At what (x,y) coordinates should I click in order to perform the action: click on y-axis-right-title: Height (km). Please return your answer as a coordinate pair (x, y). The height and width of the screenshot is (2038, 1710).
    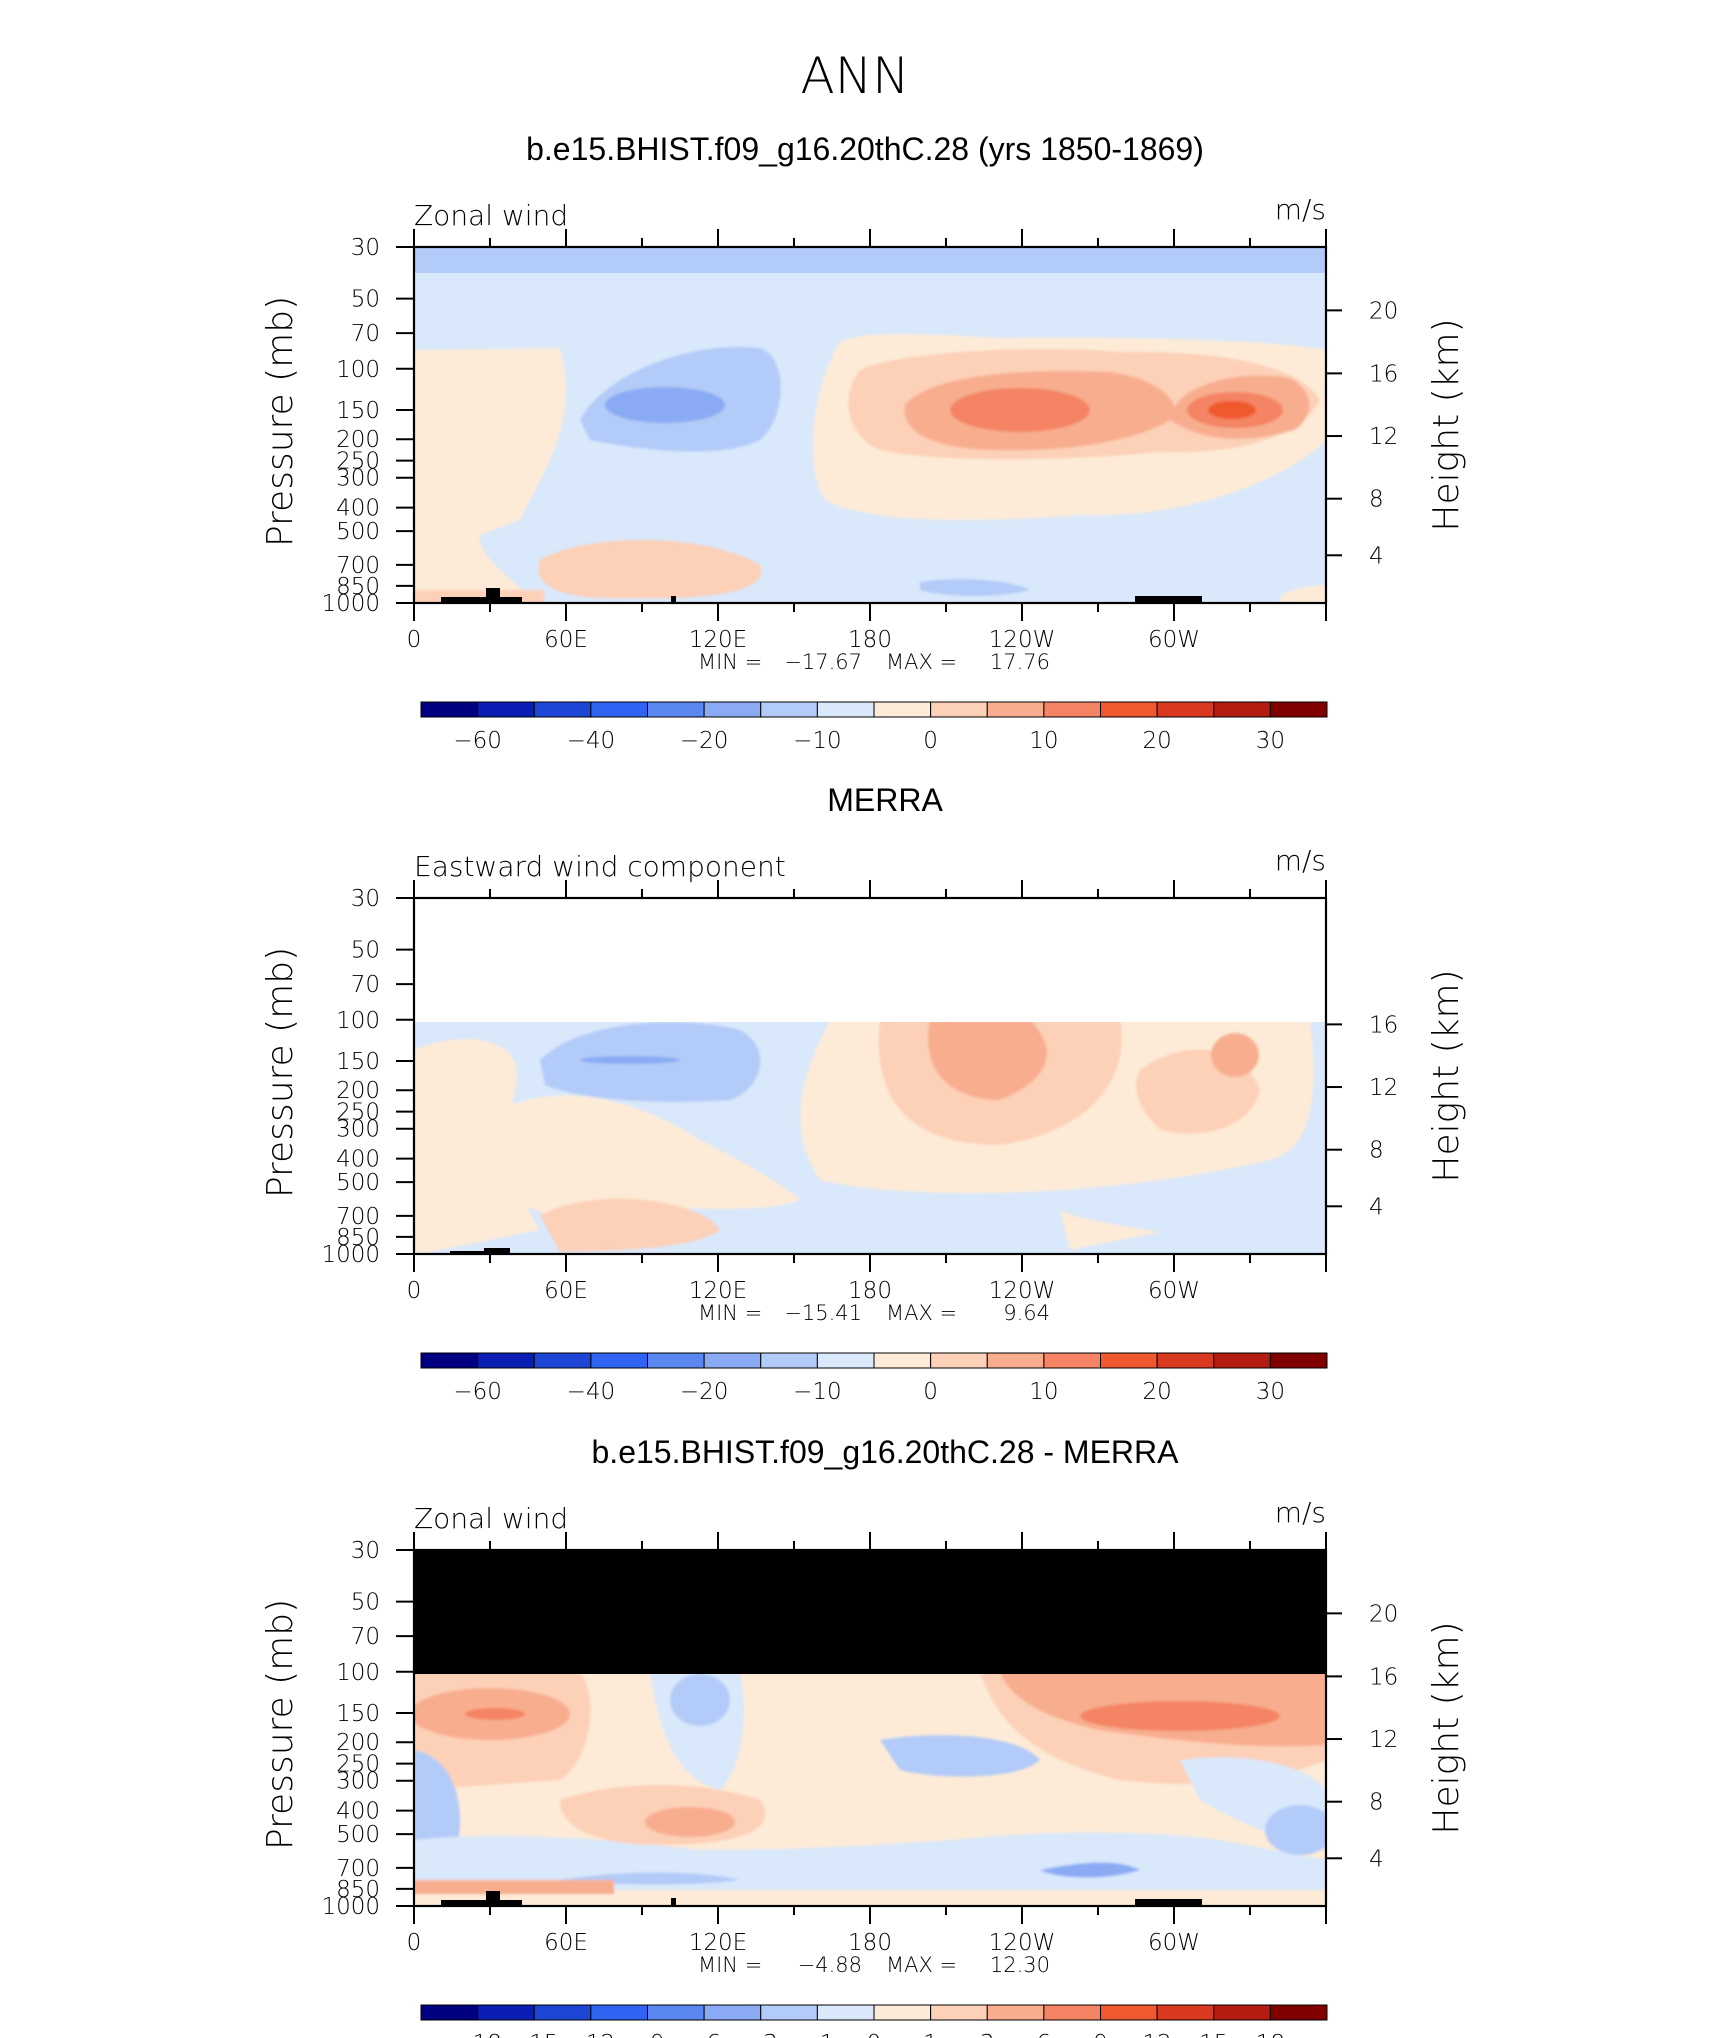
    Looking at the image, I should click on (1446, 424).